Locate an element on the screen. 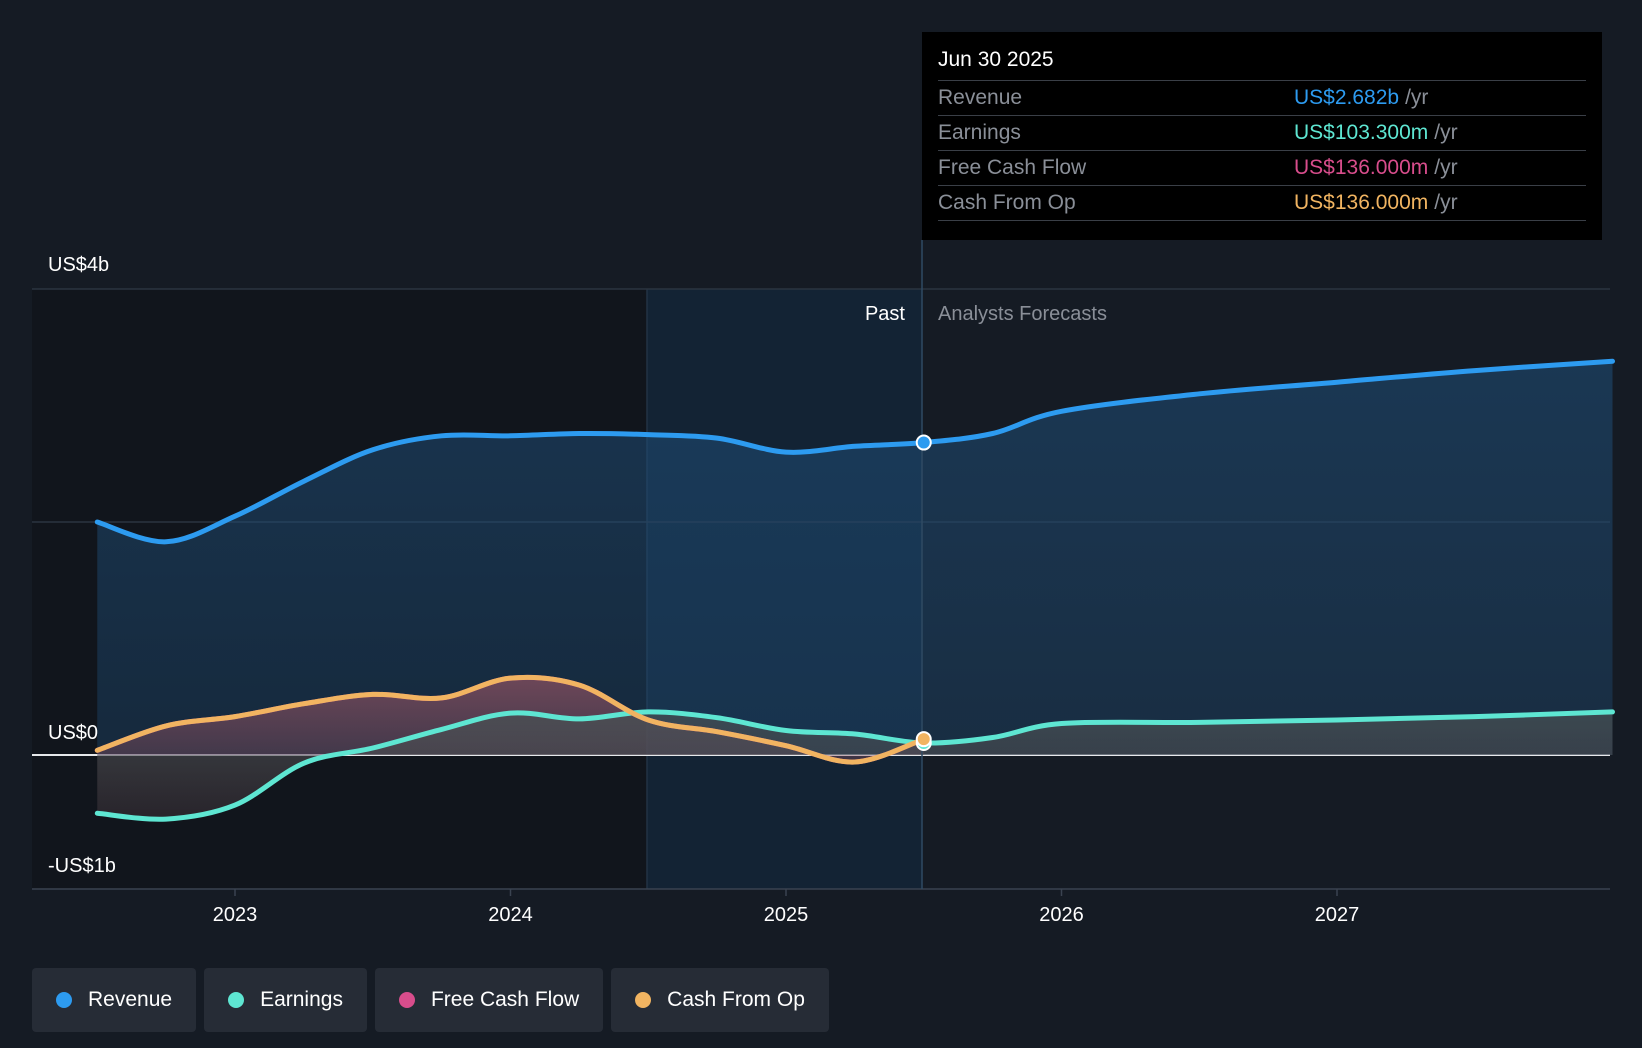  tooltip-label: Cash From Op is located at coordinates (1007, 202).